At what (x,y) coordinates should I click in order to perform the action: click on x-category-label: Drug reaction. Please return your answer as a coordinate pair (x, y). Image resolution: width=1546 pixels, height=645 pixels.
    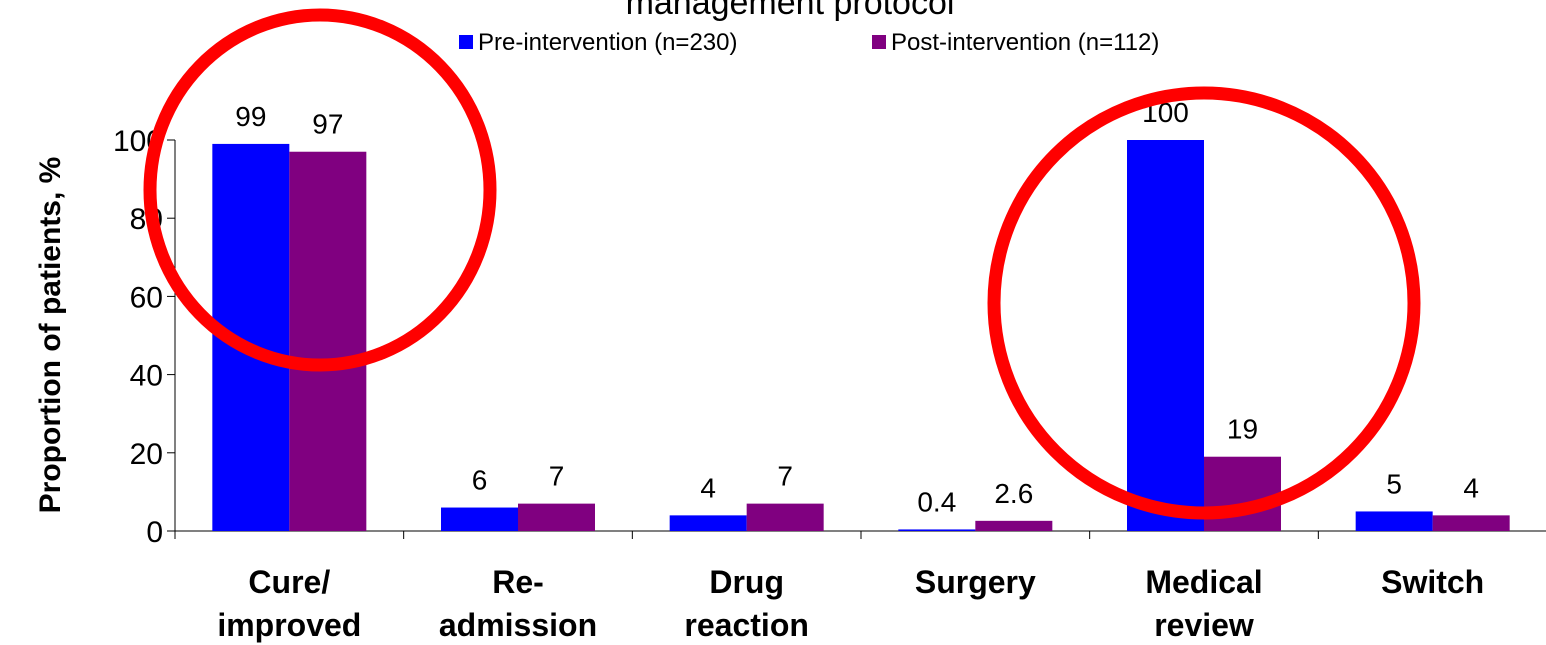
    Looking at the image, I should click on (746, 603).